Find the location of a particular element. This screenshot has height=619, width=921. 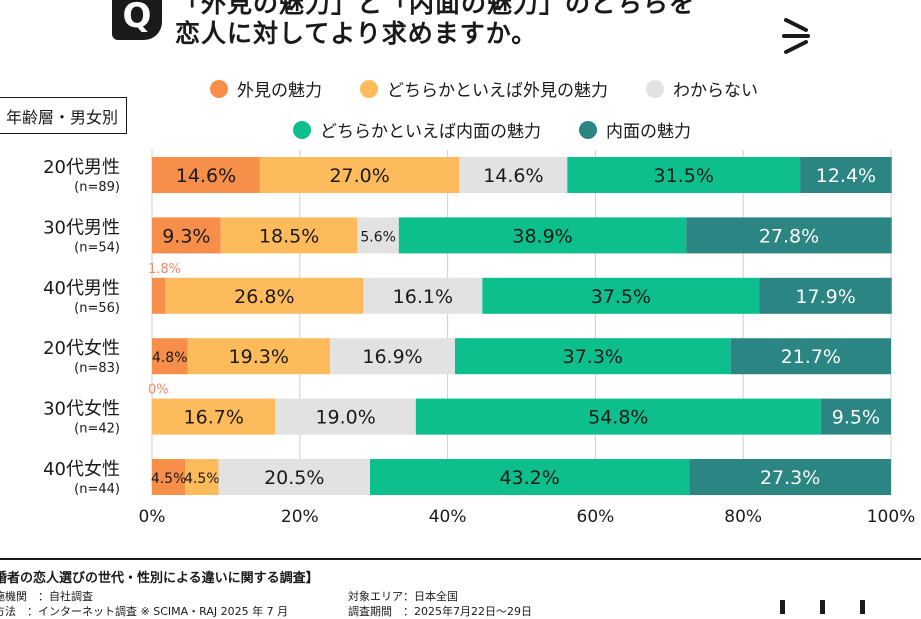

category-label: 40代男性 is located at coordinates (81, 288).